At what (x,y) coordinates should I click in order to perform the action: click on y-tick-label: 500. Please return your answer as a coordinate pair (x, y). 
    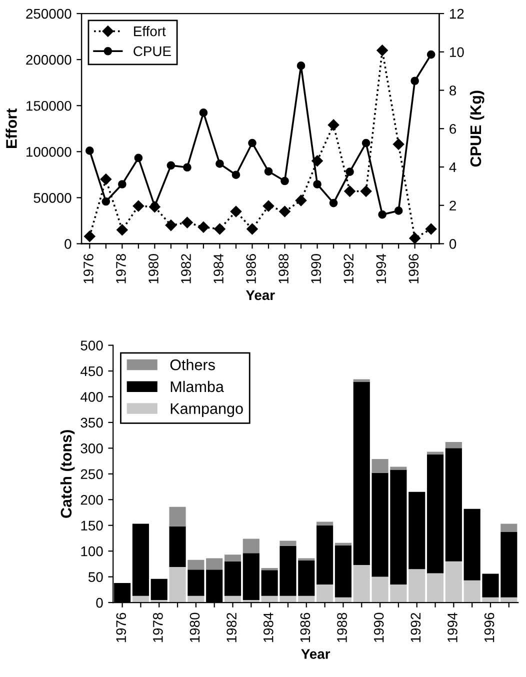
    Looking at the image, I should click on (91, 345).